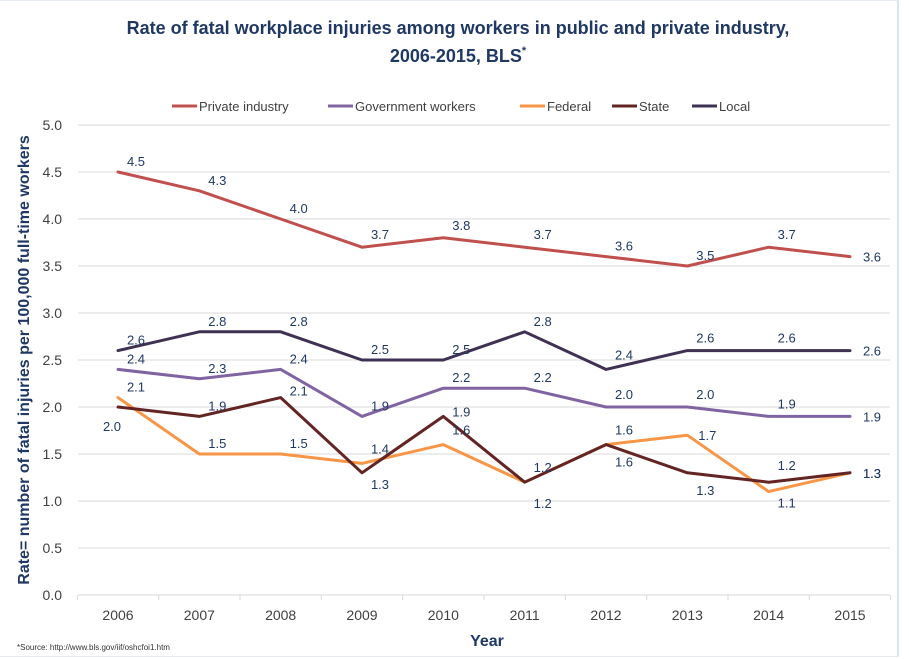 This screenshot has height=659, width=909. I want to click on y-tick-label: 4.5, so click(53, 172).